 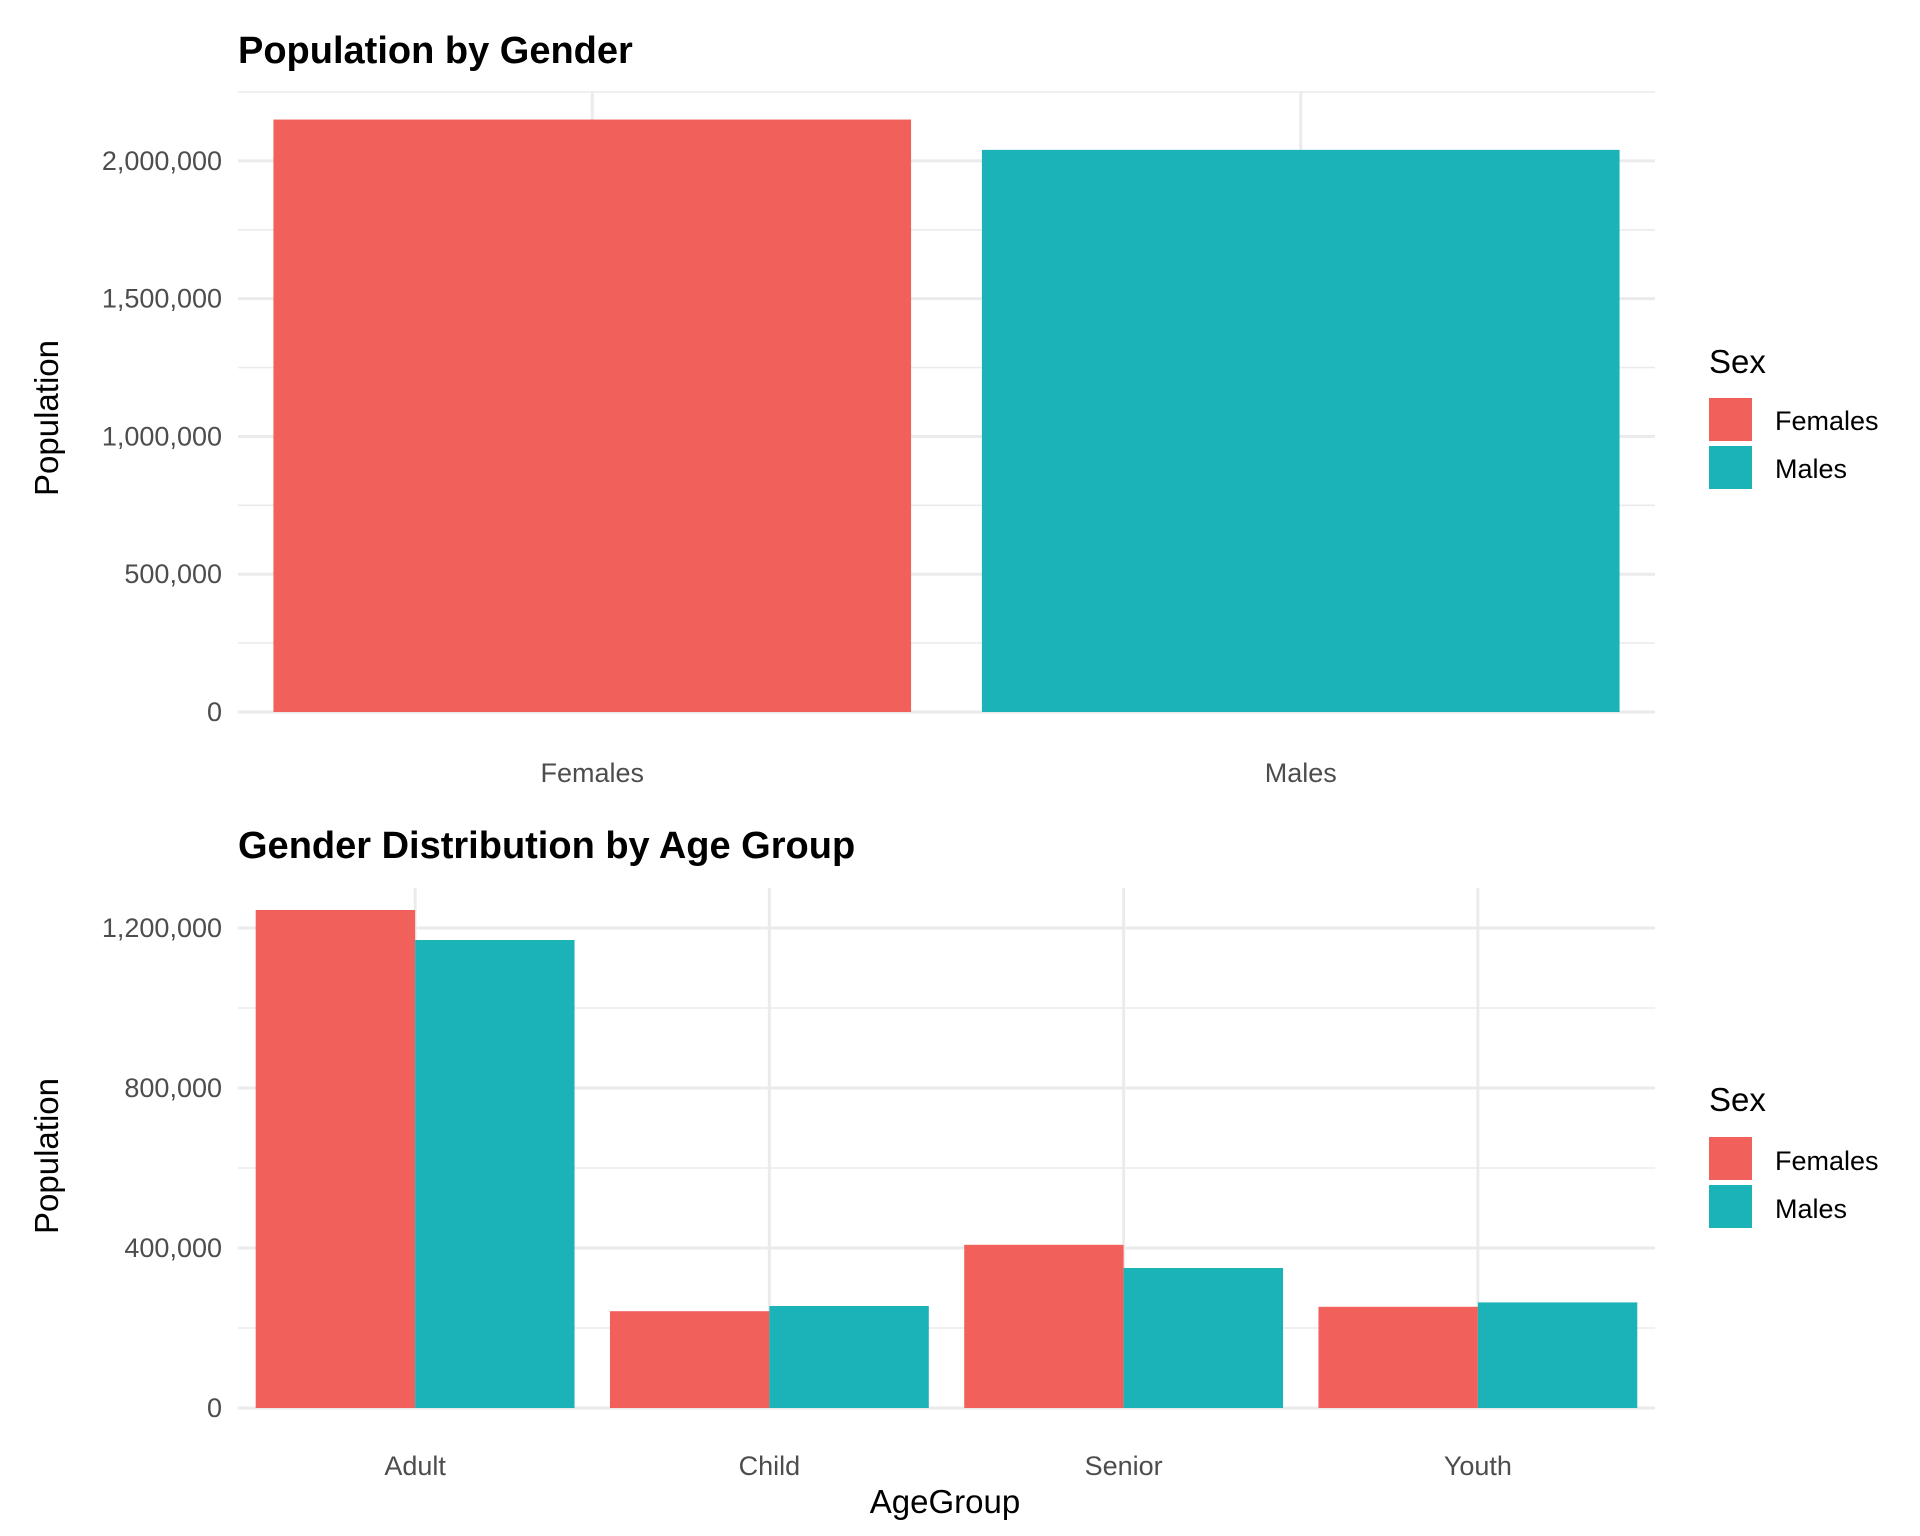 What do you see at coordinates (849, 1357) in the screenshot?
I see `bar-males-child` at bounding box center [849, 1357].